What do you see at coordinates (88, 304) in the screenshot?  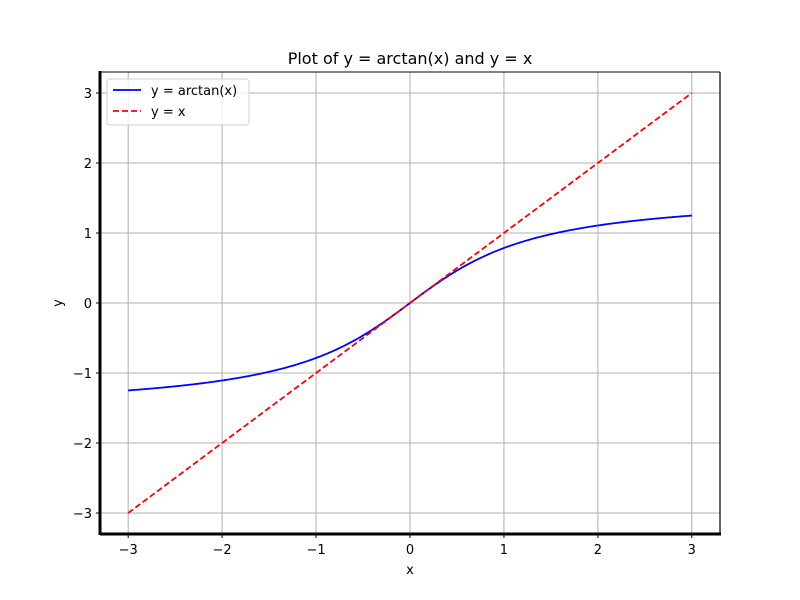 I see `y-tick-label: 0` at bounding box center [88, 304].